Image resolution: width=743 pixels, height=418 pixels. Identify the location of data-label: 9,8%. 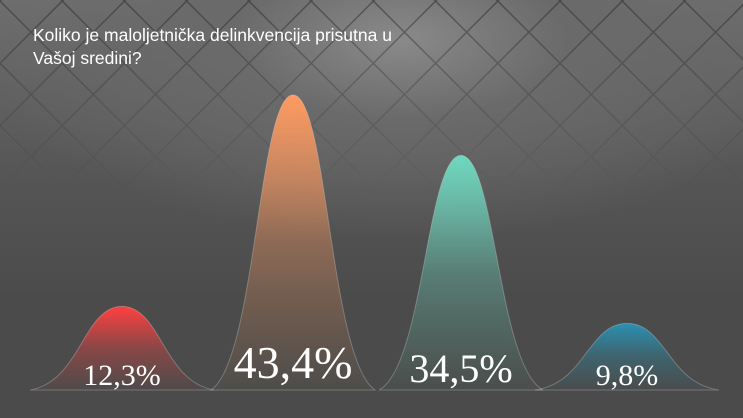
(627, 375).